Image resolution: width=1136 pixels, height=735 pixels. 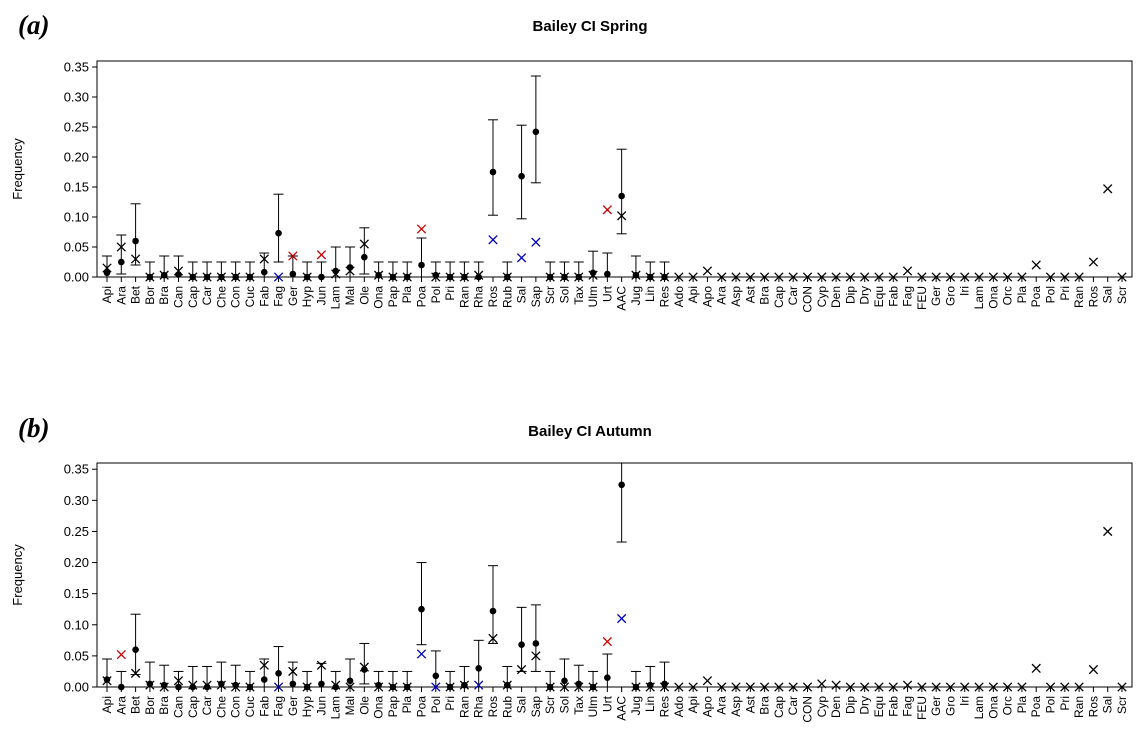 I want to click on x-tick-label: Scr, so click(x=550, y=705).